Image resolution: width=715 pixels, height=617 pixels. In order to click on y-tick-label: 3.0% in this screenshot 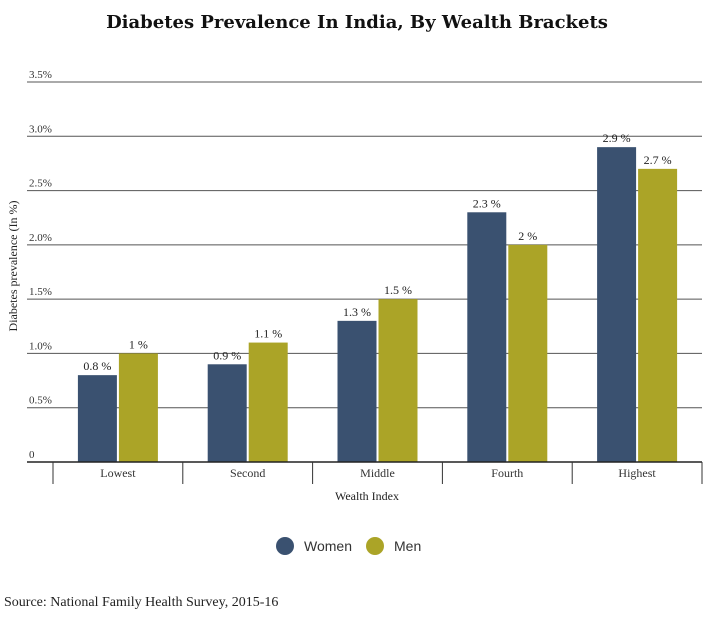, I will do `click(40, 129)`.